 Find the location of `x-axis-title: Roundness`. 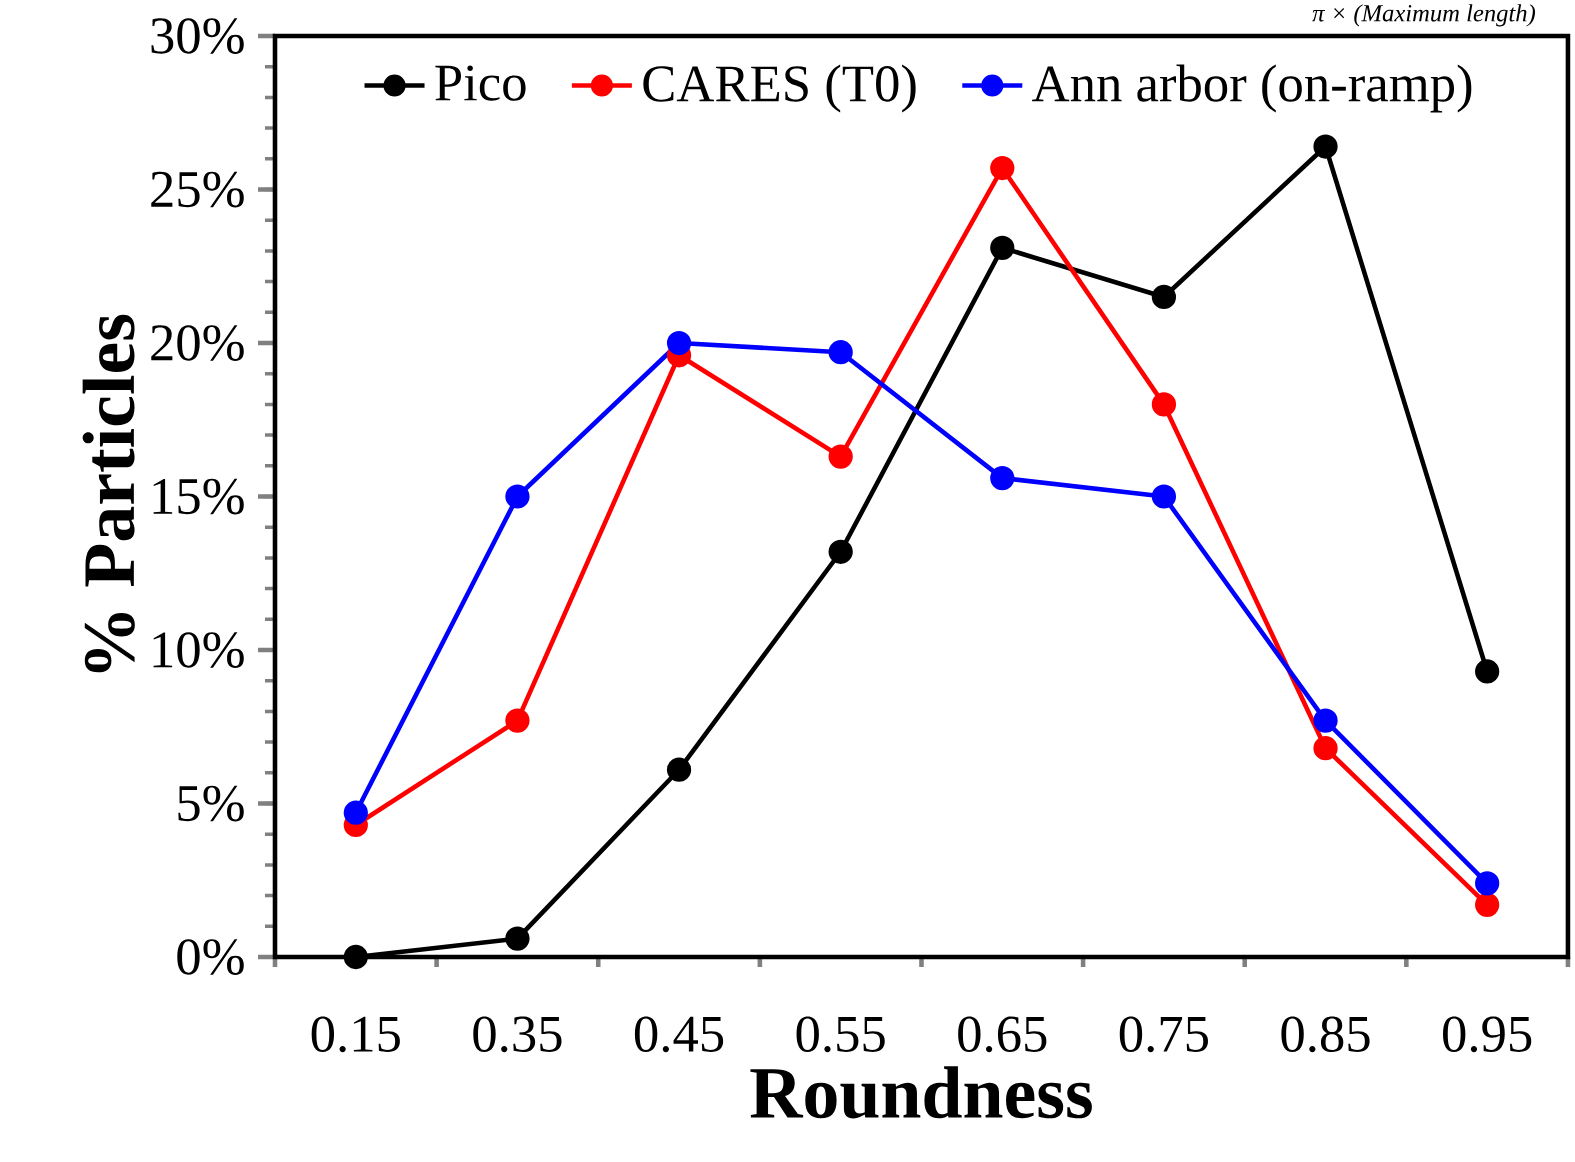

x-axis-title: Roundness is located at coordinates (921, 1092).